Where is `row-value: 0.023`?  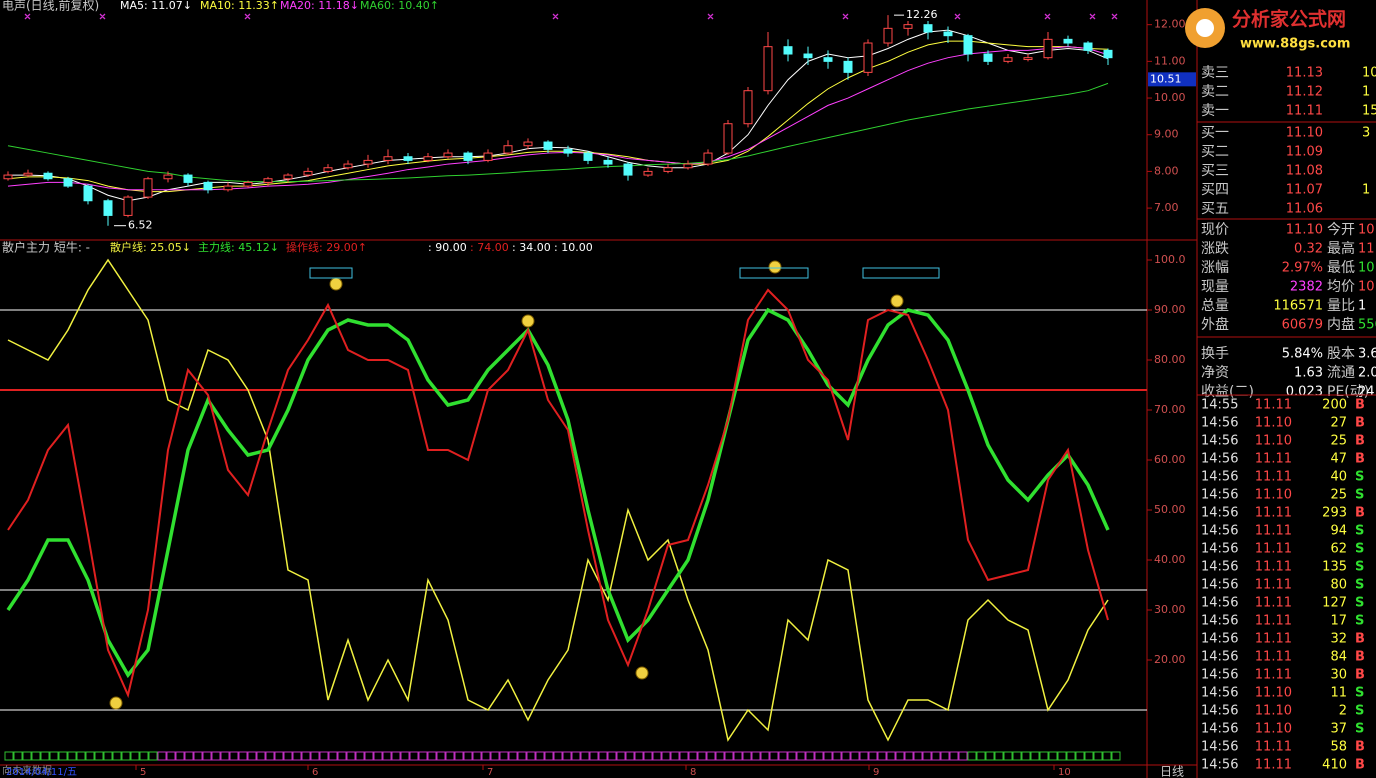
row-value: 0.023 is located at coordinates (1304, 392).